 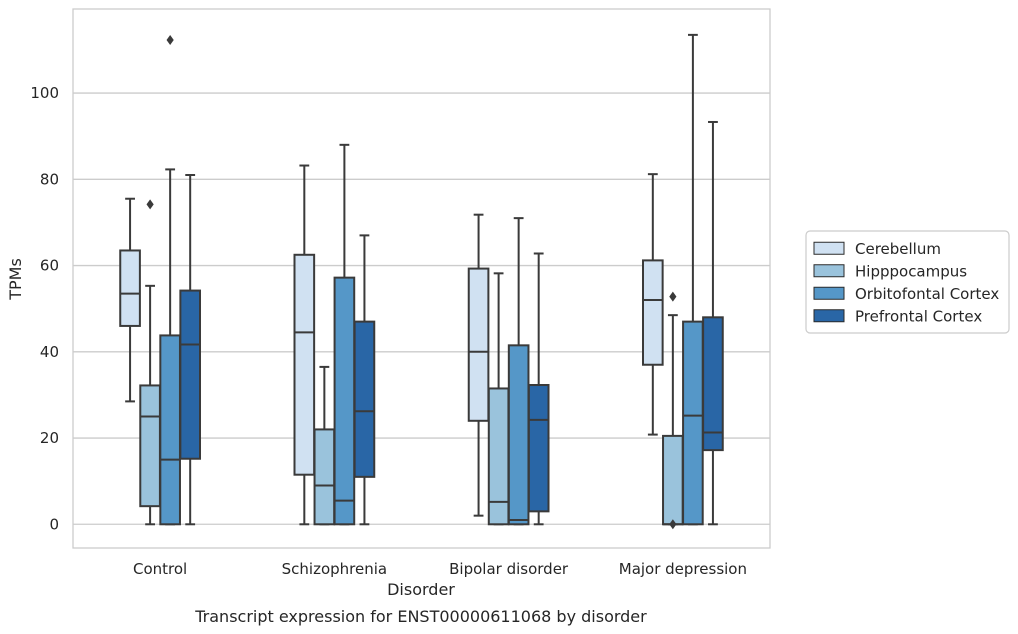 What do you see at coordinates (49, 266) in the screenshot?
I see `y-tick-label: 60` at bounding box center [49, 266].